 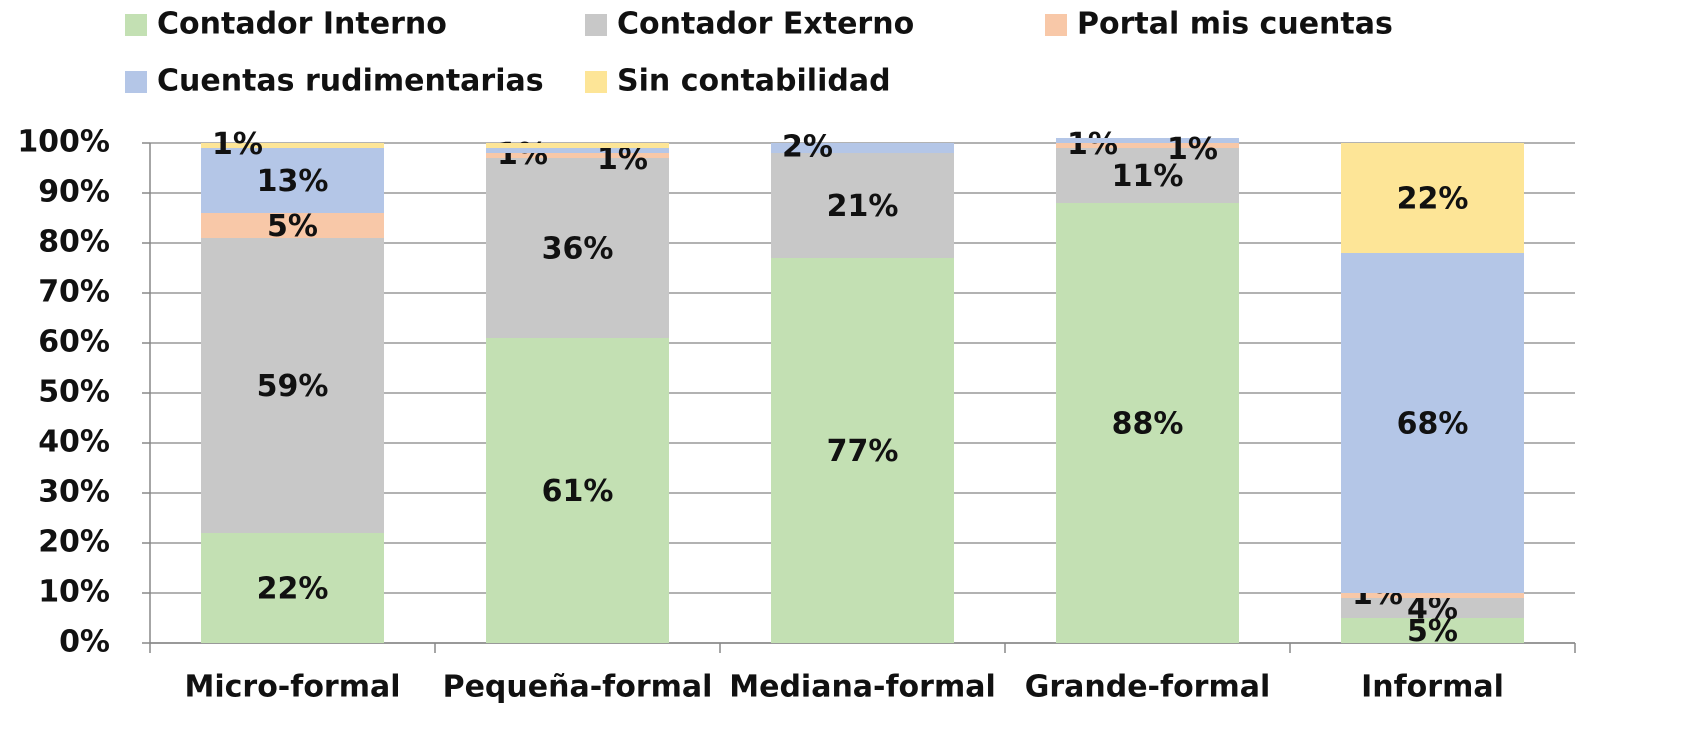 What do you see at coordinates (74, 592) in the screenshot?
I see `y-tick-label: 10%` at bounding box center [74, 592].